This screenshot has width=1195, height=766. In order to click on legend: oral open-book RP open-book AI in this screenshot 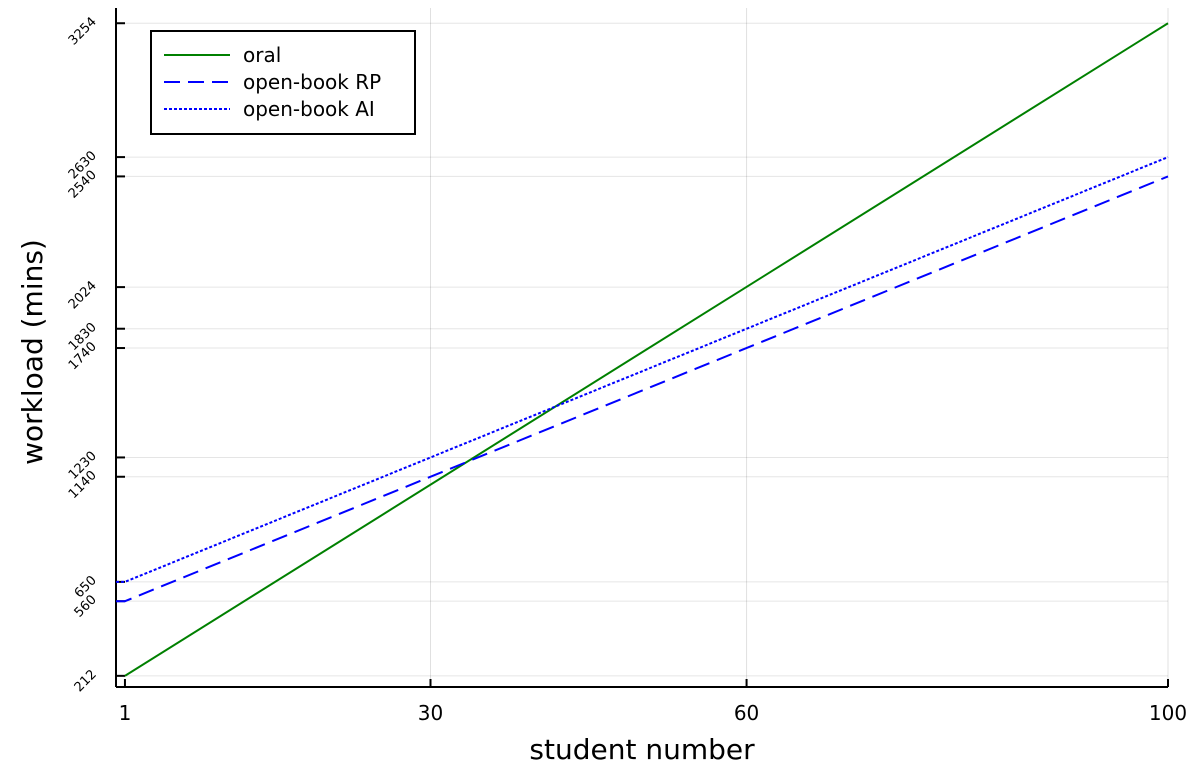, I will do `click(283, 82)`.